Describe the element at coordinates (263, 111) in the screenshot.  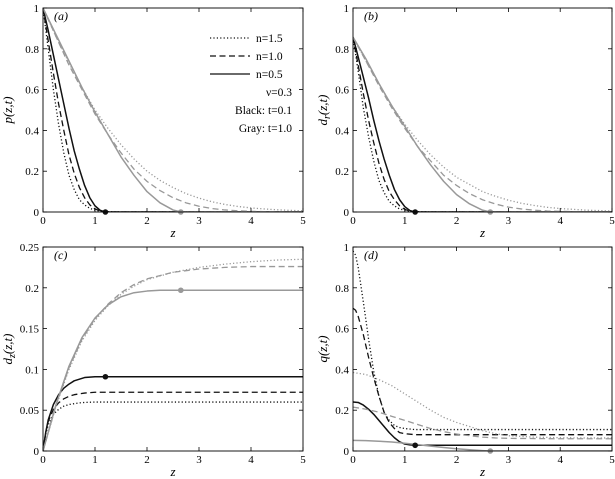
I see `legend-note: Black: t=0.1` at that location.